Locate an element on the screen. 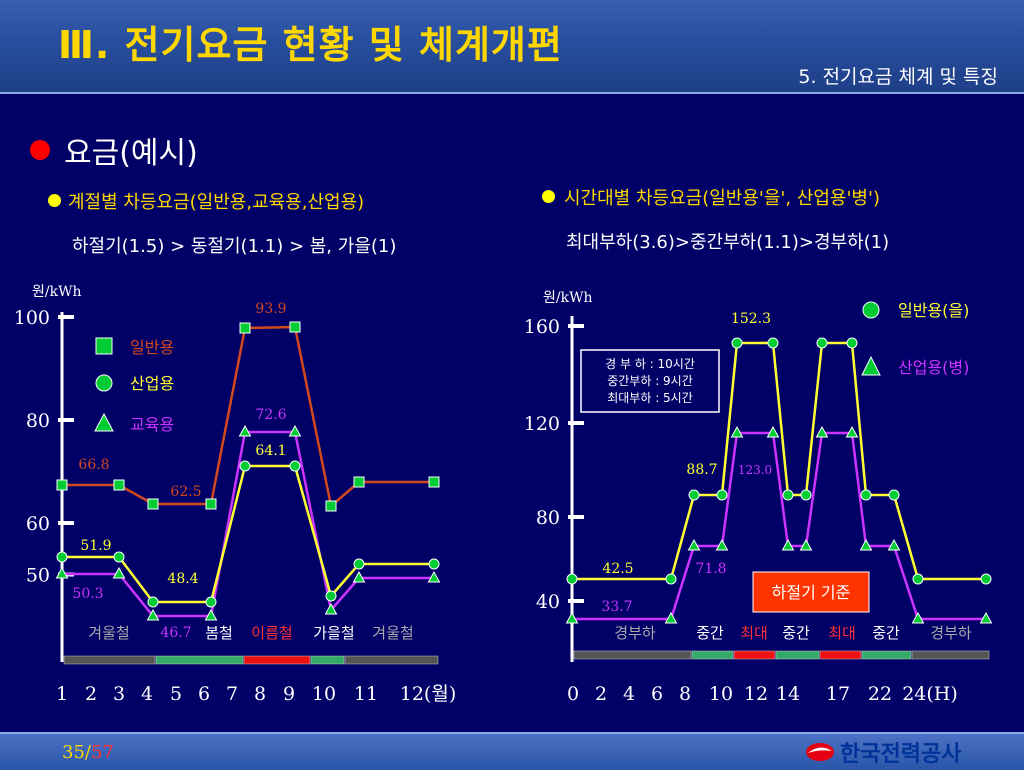  legend-triangle-icon is located at coordinates (871, 365).